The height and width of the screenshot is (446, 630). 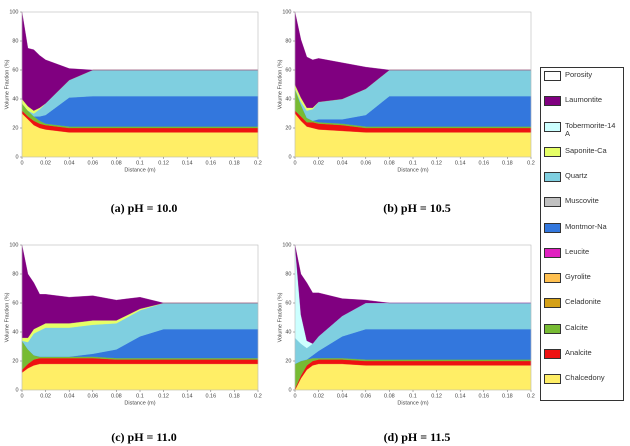 What do you see at coordinates (579, 74) in the screenshot?
I see `legend-label: Porosity` at bounding box center [579, 74].